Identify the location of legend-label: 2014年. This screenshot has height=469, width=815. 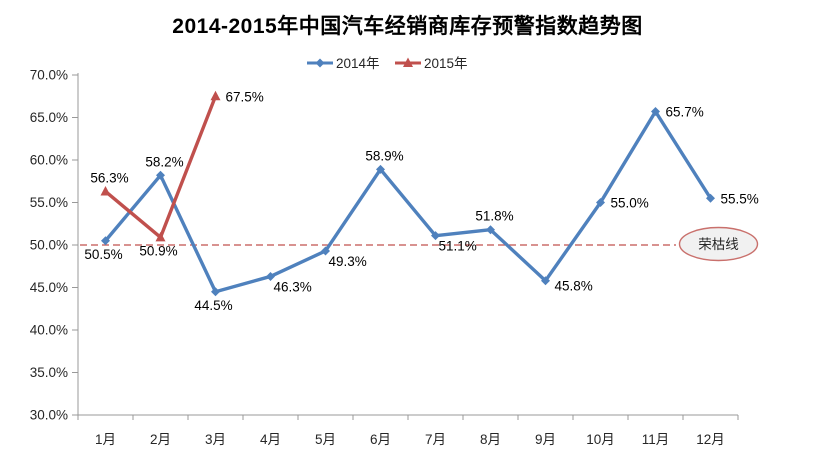
(358, 63).